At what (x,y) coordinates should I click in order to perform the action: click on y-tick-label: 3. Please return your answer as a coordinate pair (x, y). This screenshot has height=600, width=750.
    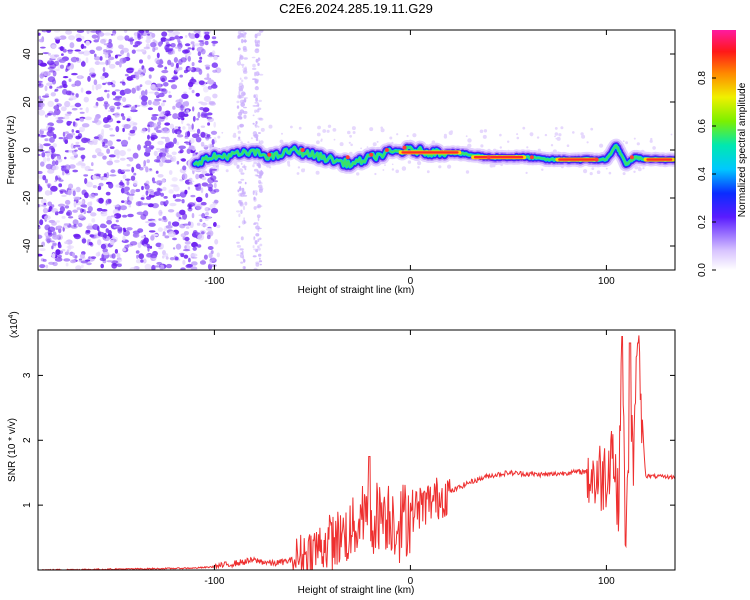
    Looking at the image, I should click on (27, 375).